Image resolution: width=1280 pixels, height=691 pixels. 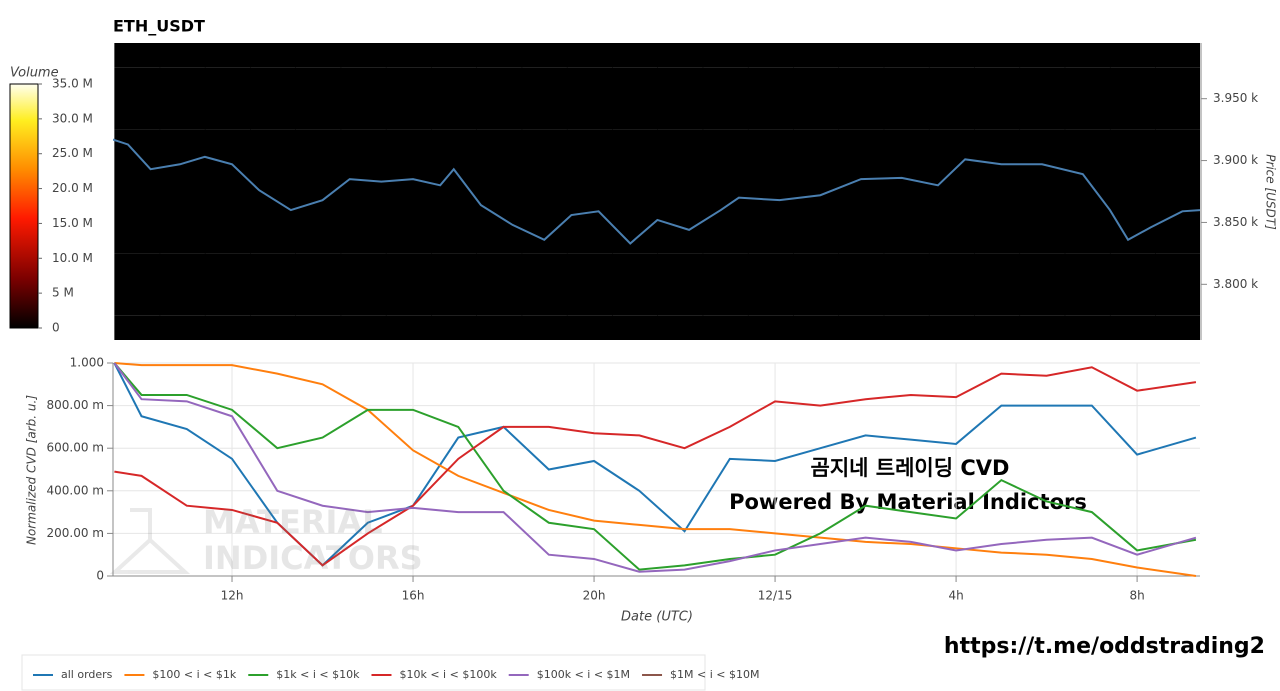 I want to click on y-tick-label: 3.850 k, so click(x=1235, y=222).